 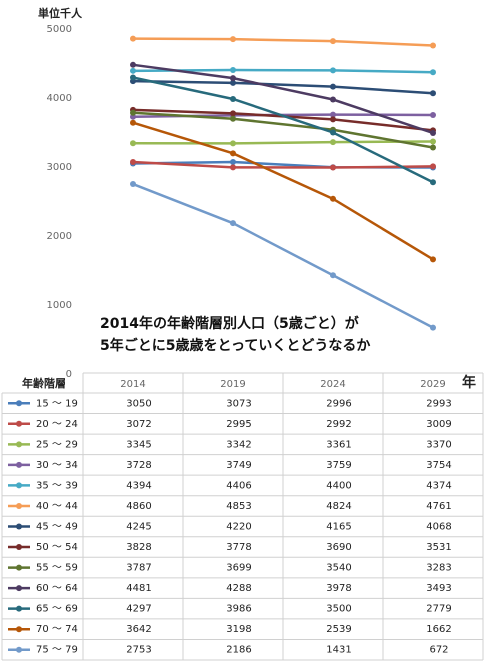 What do you see at coordinates (132, 384) in the screenshot?
I see `x-tick-label: 2014` at bounding box center [132, 384].